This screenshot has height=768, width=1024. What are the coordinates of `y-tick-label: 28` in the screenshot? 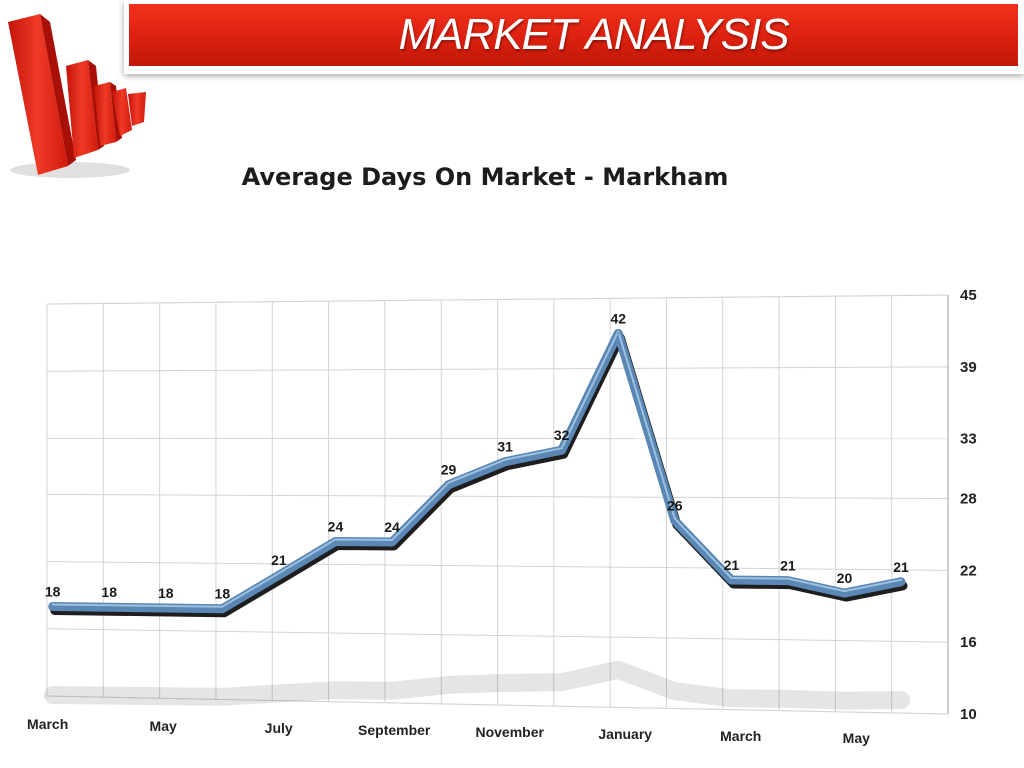 It's located at (968, 499).